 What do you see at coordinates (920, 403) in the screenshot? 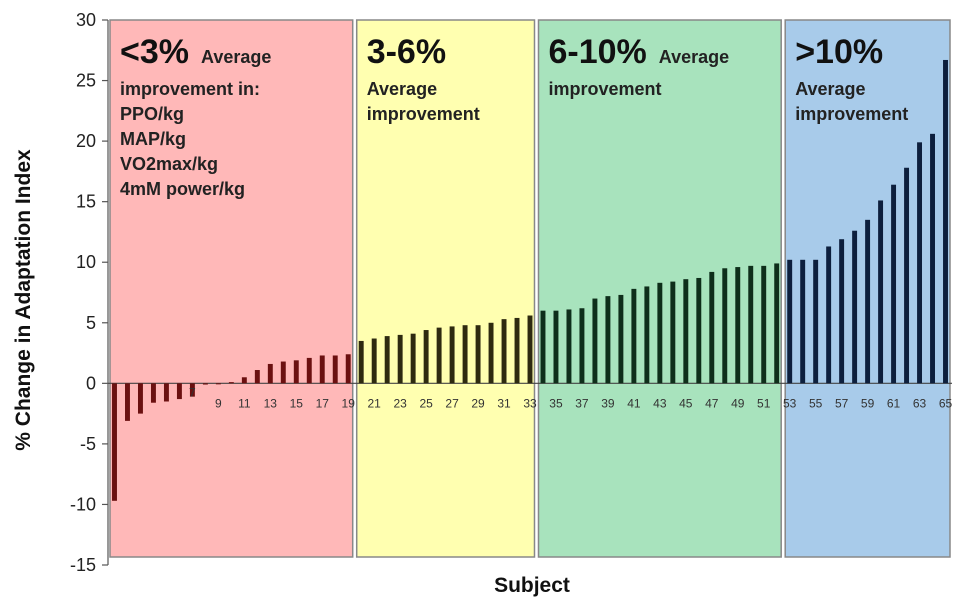
I see `x-tick-label: 63` at bounding box center [920, 403].